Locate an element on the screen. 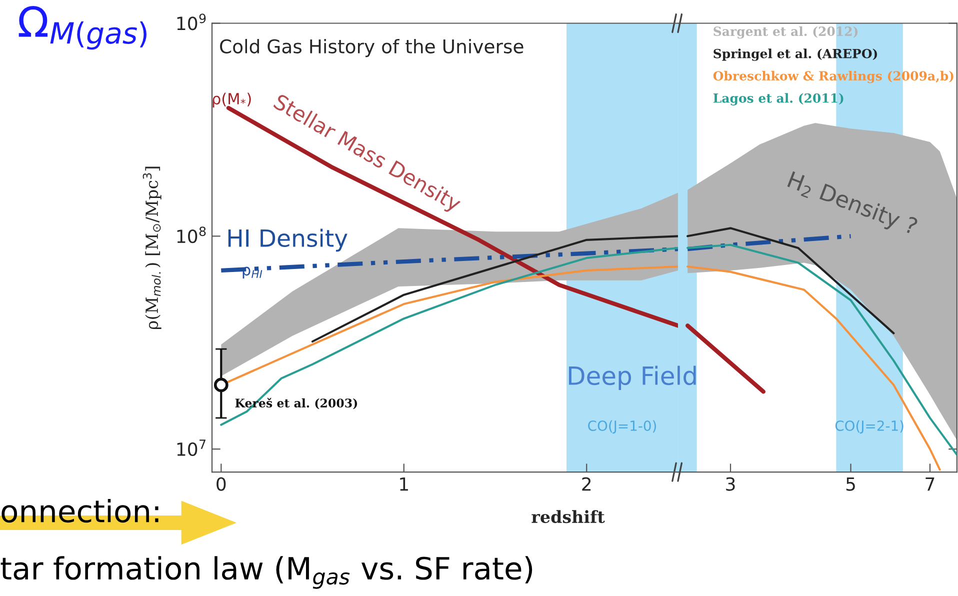  annotation: Deep Field is located at coordinates (632, 378).